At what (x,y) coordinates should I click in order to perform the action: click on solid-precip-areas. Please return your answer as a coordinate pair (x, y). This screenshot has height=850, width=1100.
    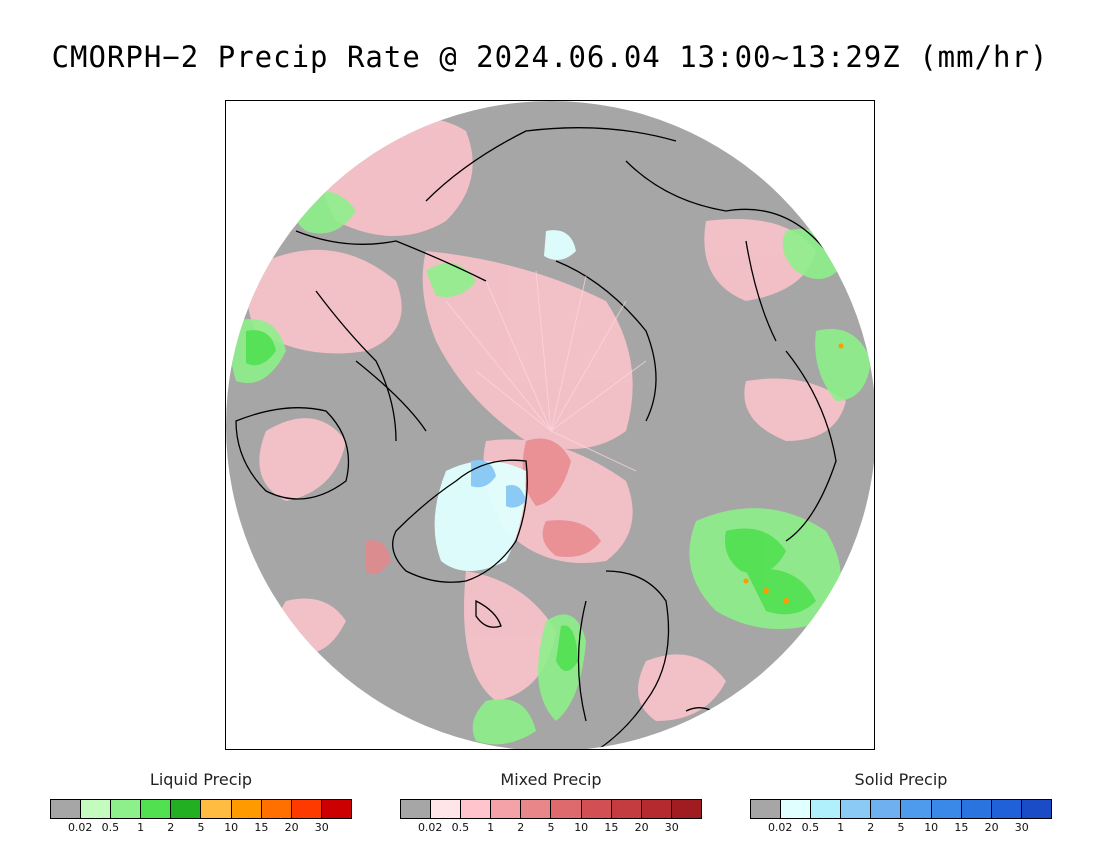
    Looking at the image, I should click on (505, 400).